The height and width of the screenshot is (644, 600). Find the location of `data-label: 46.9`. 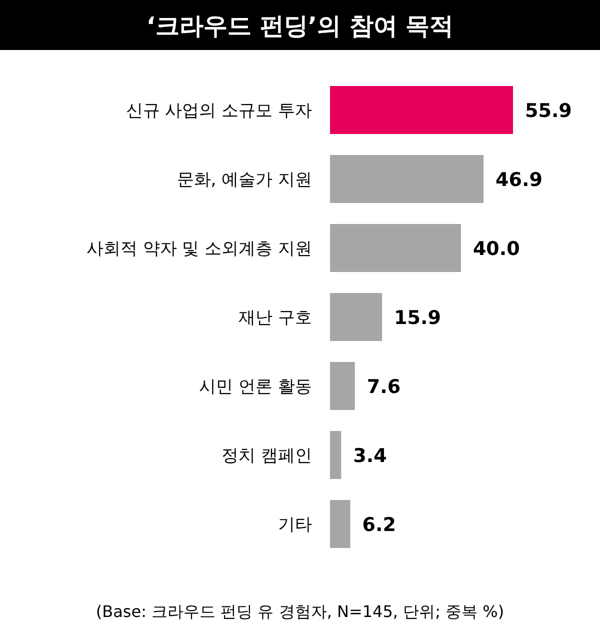

data-label: 46.9 is located at coordinates (519, 180).